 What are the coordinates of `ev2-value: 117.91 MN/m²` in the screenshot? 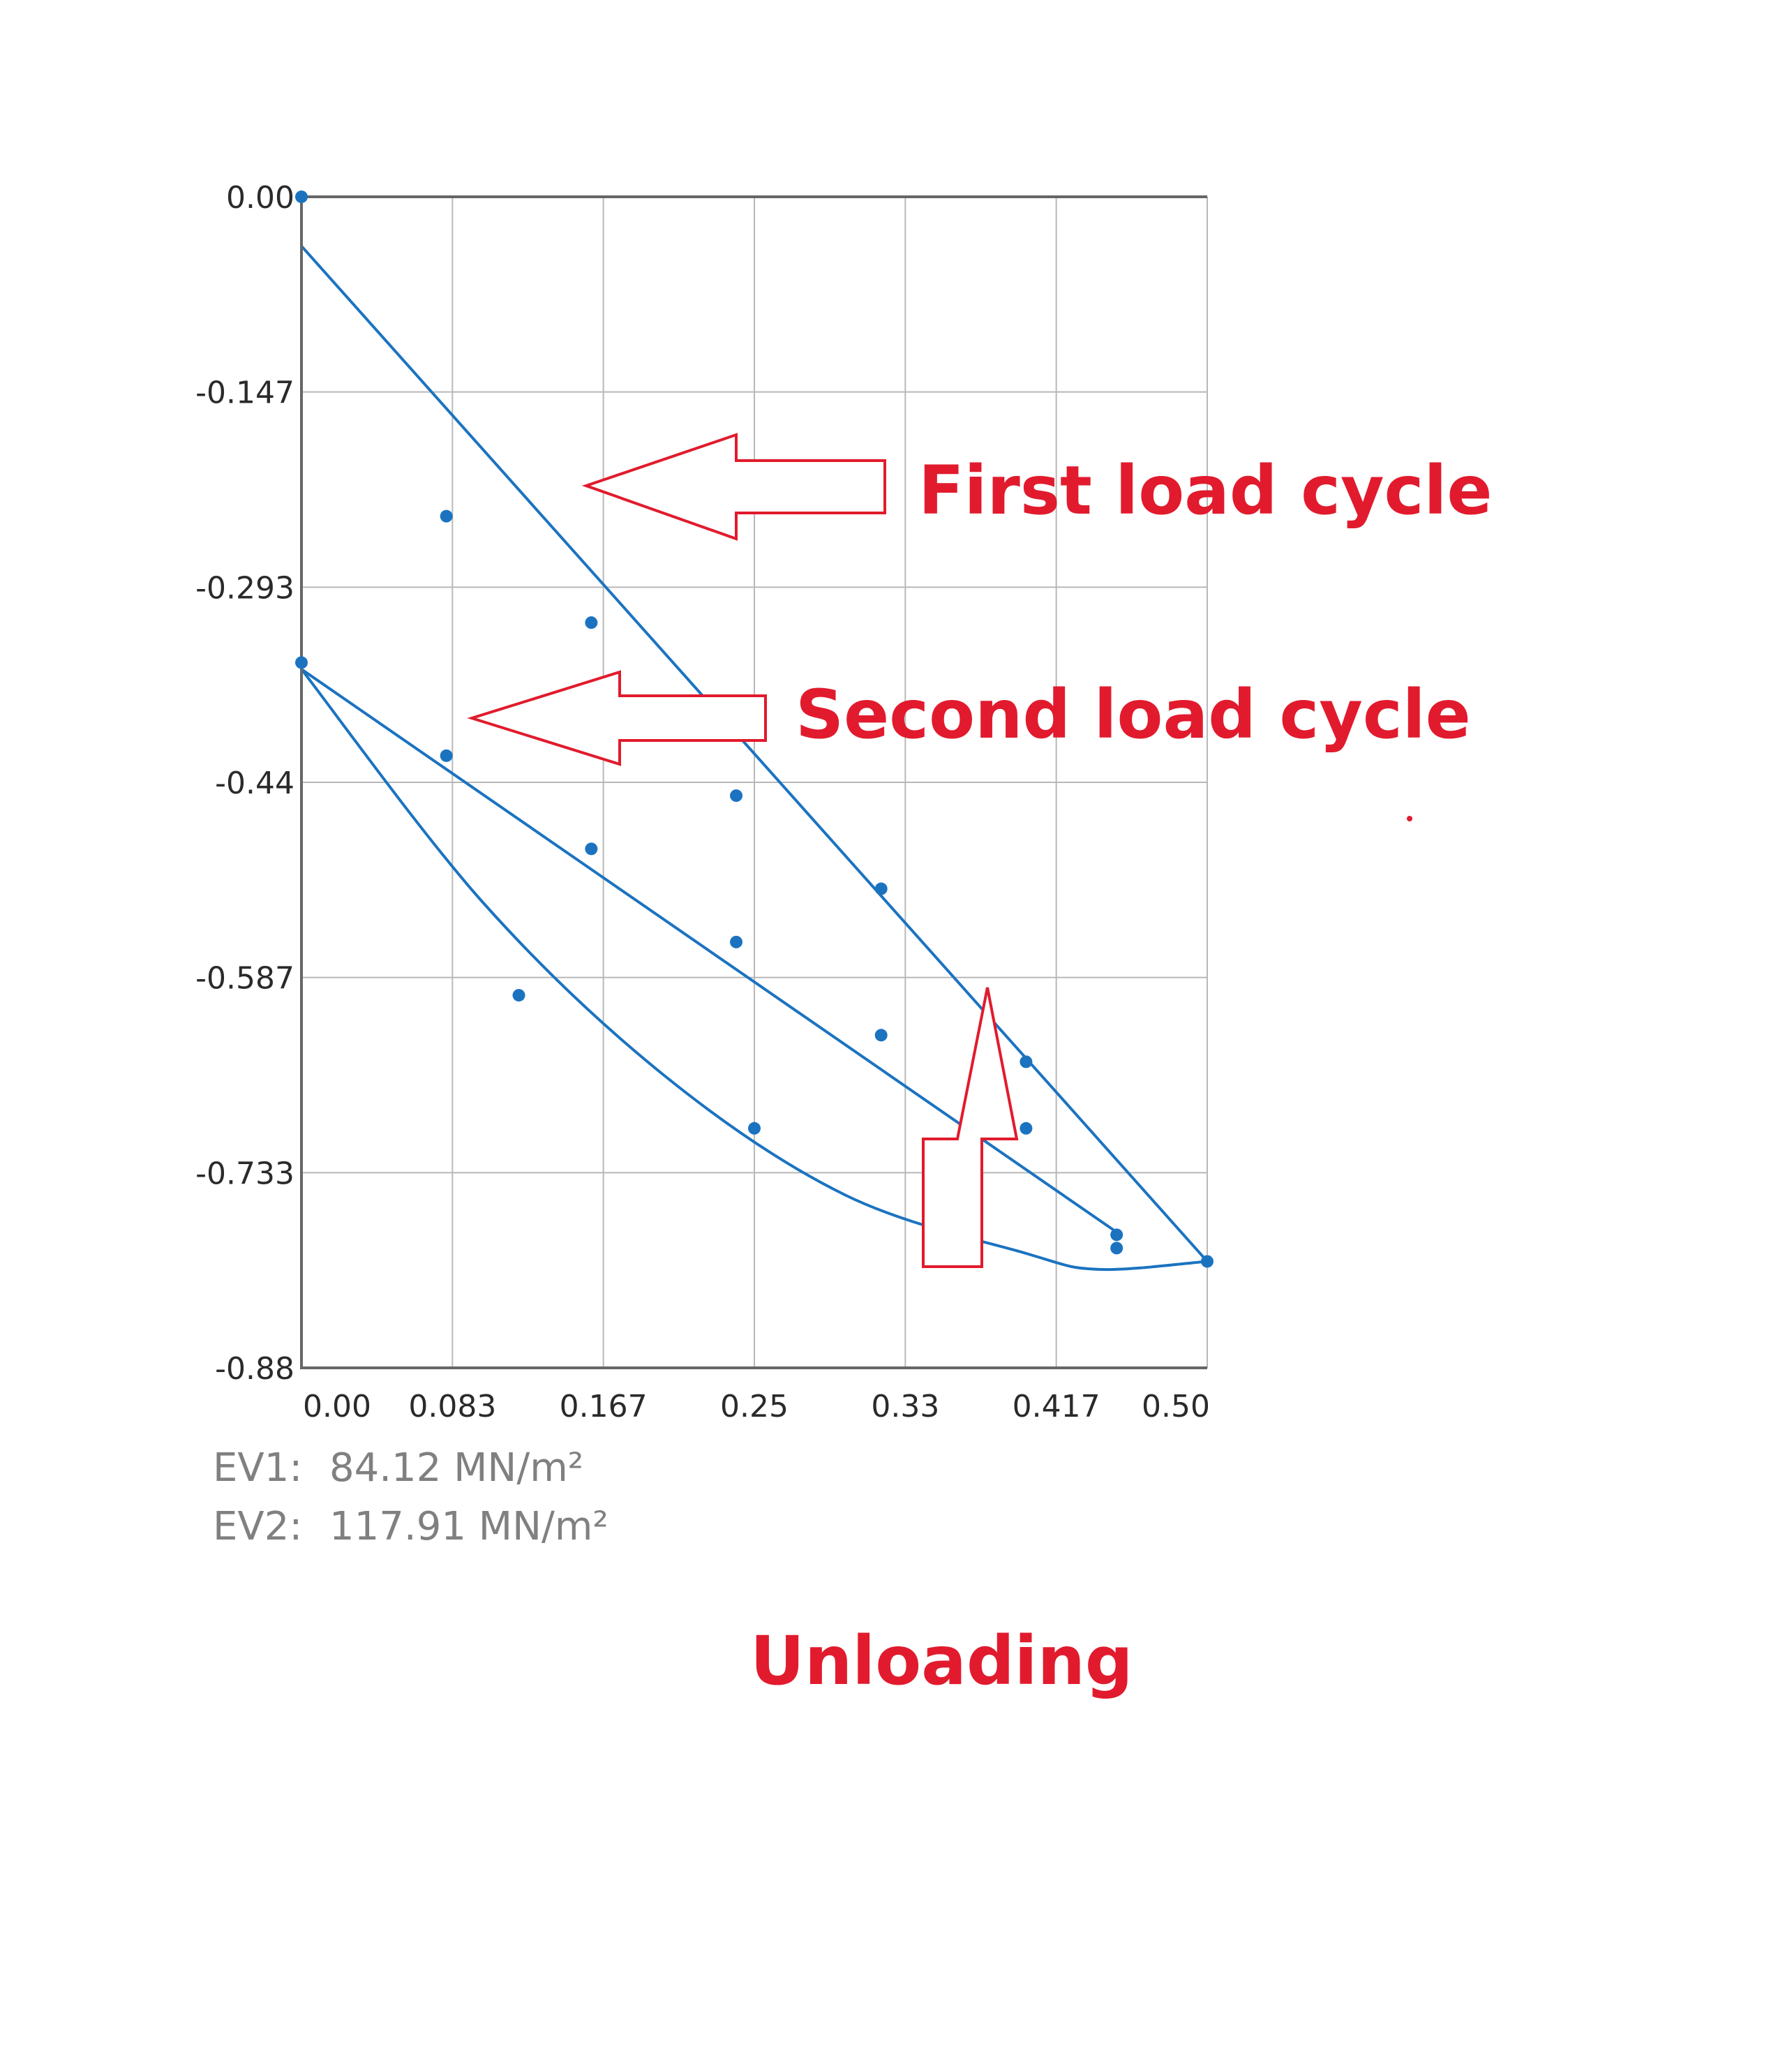 It's located at (468, 1527).